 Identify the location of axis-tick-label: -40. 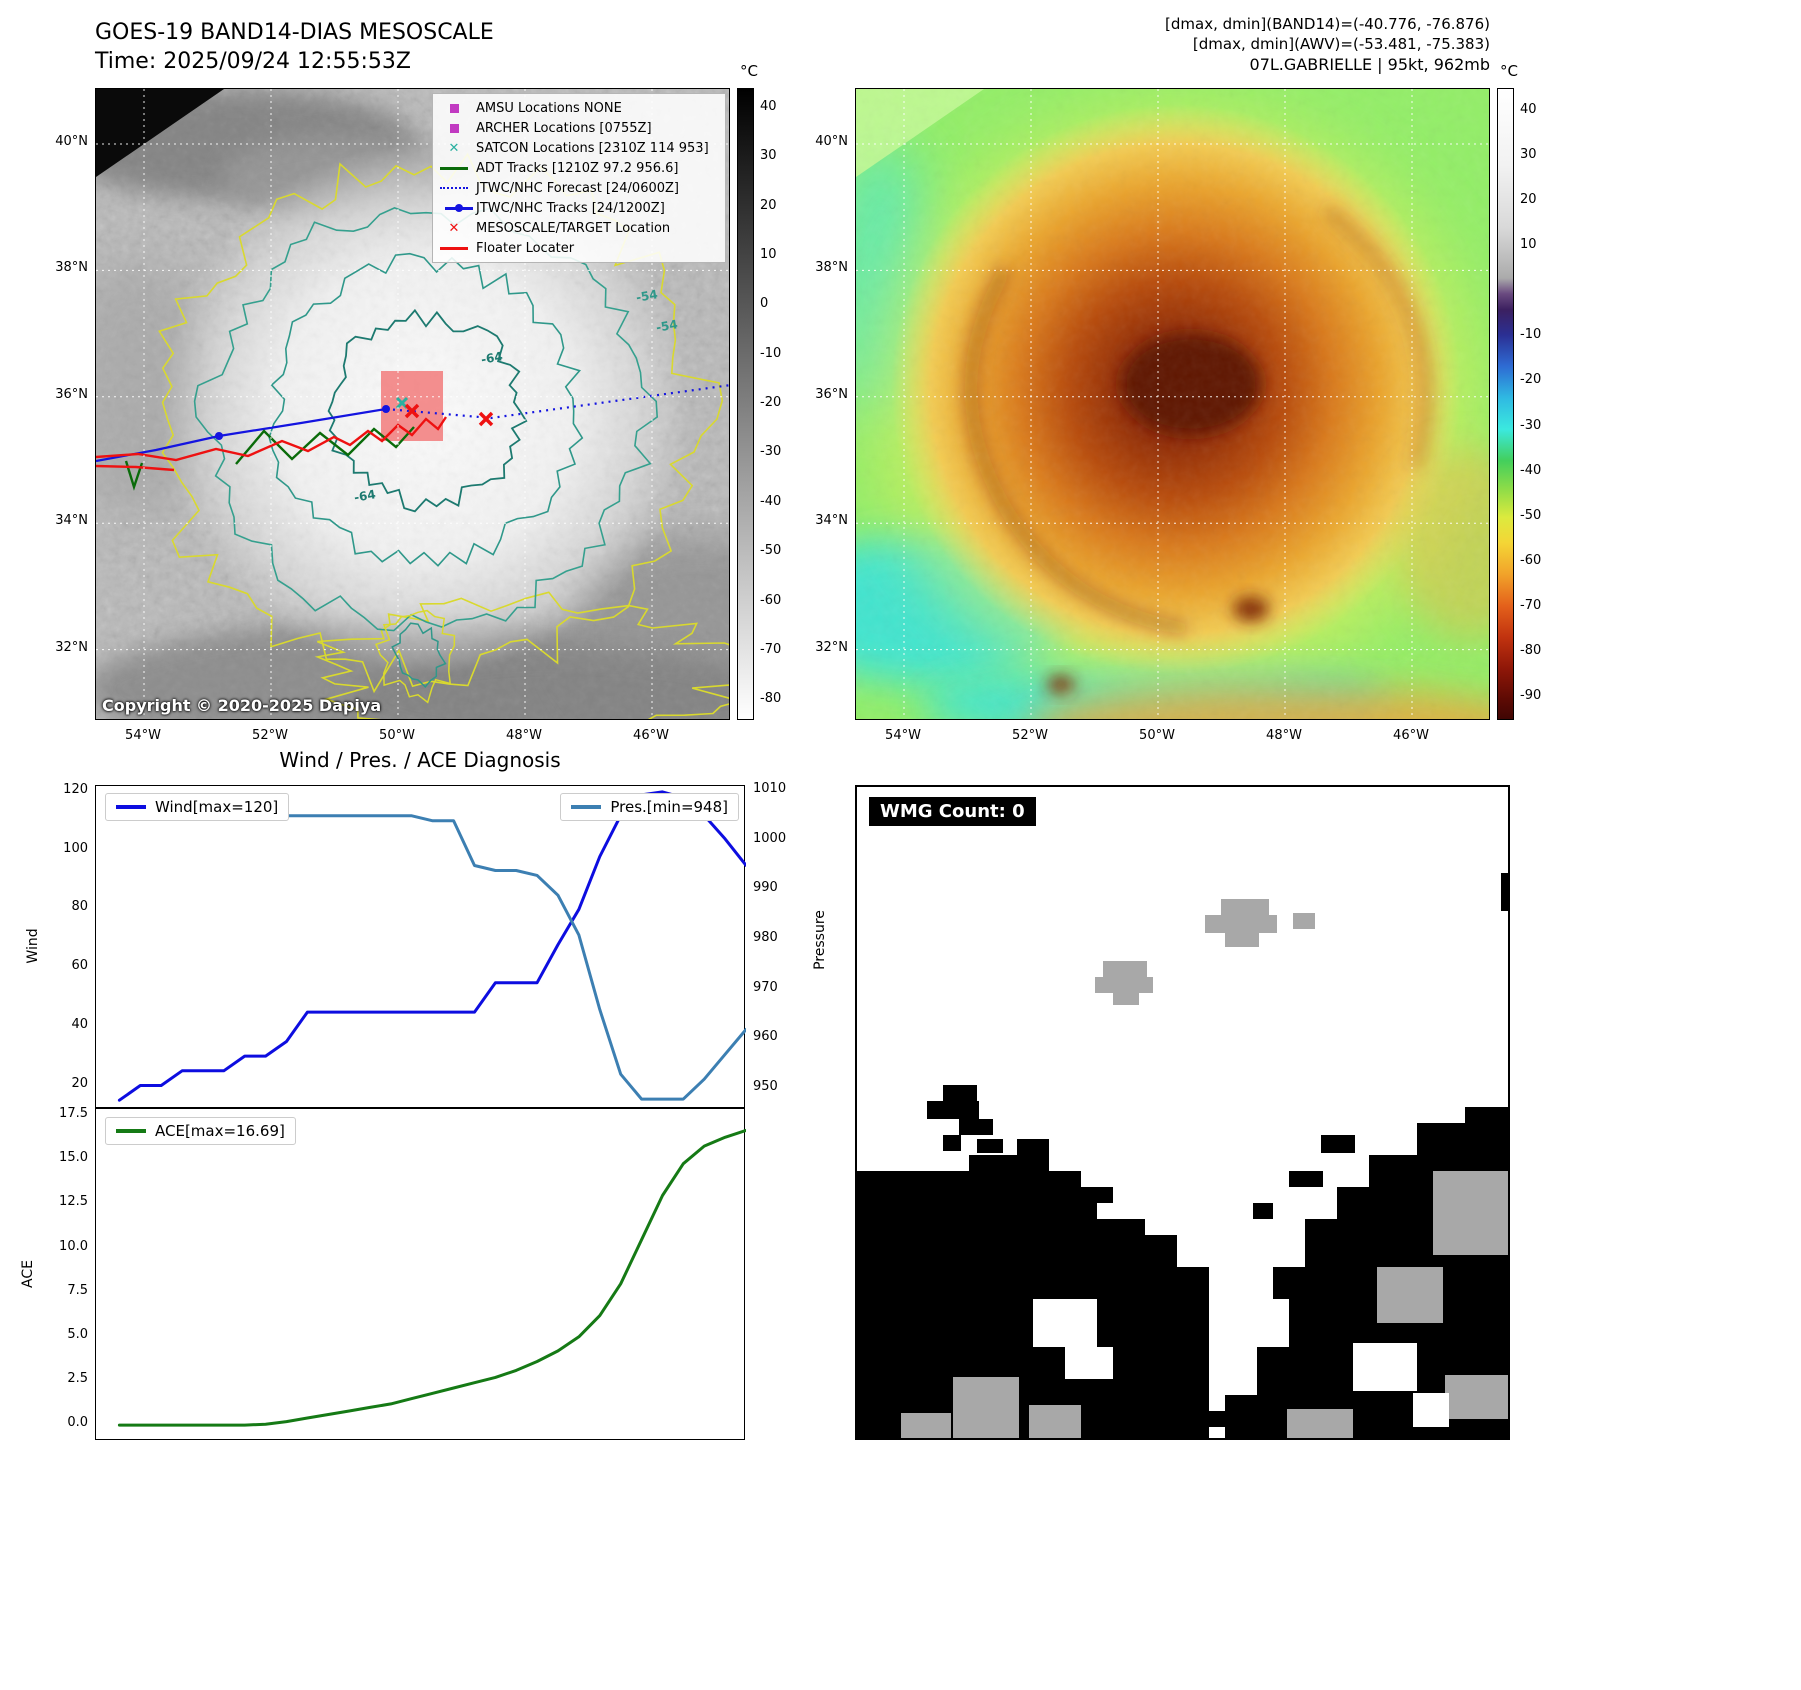
(771, 501).